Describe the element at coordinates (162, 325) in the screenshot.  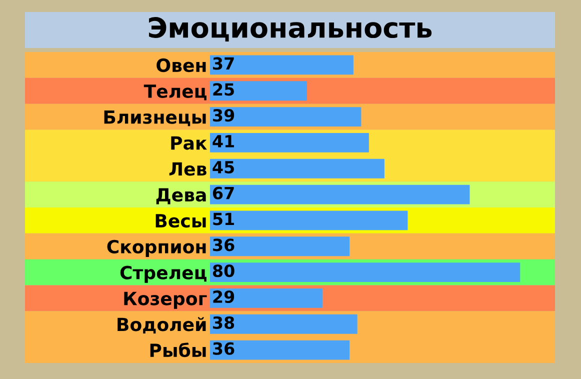
I see `y-tick-label: Водолей` at that location.